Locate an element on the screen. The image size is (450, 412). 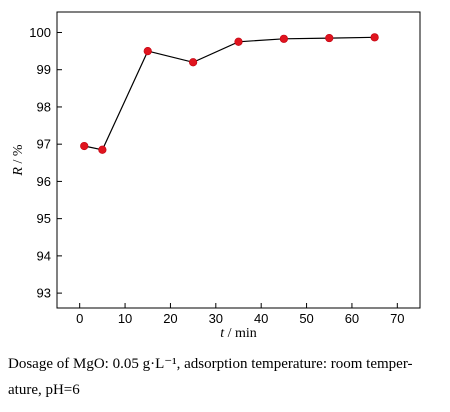
x-axis-label: t / min is located at coordinates (238, 333).